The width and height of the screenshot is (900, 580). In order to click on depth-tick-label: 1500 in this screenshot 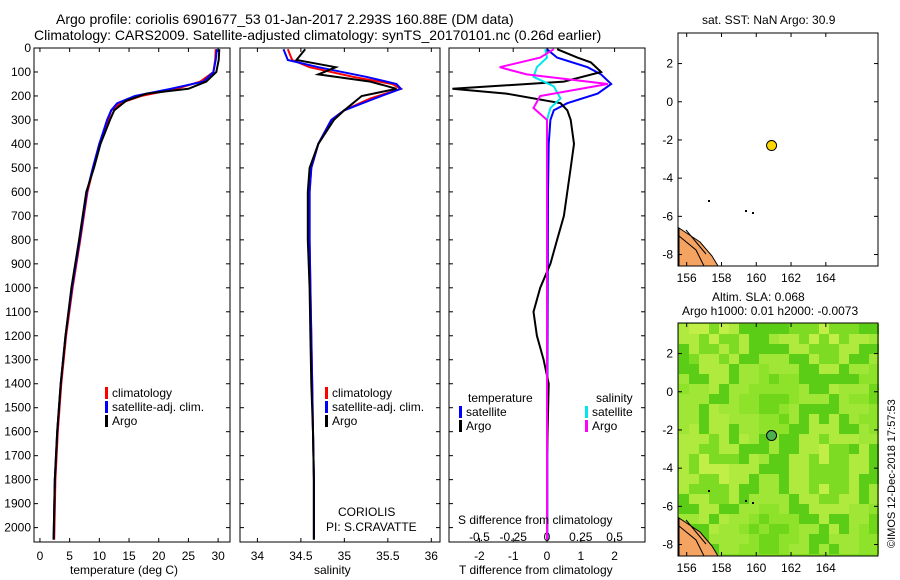, I will do `click(17, 408)`.